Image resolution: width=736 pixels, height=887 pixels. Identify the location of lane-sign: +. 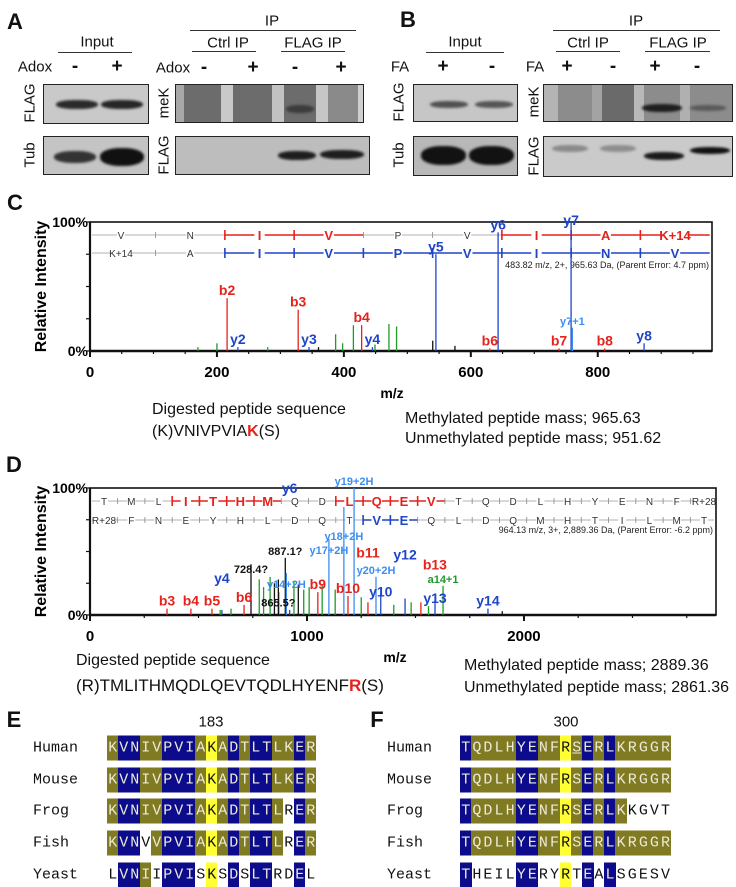
(655, 66).